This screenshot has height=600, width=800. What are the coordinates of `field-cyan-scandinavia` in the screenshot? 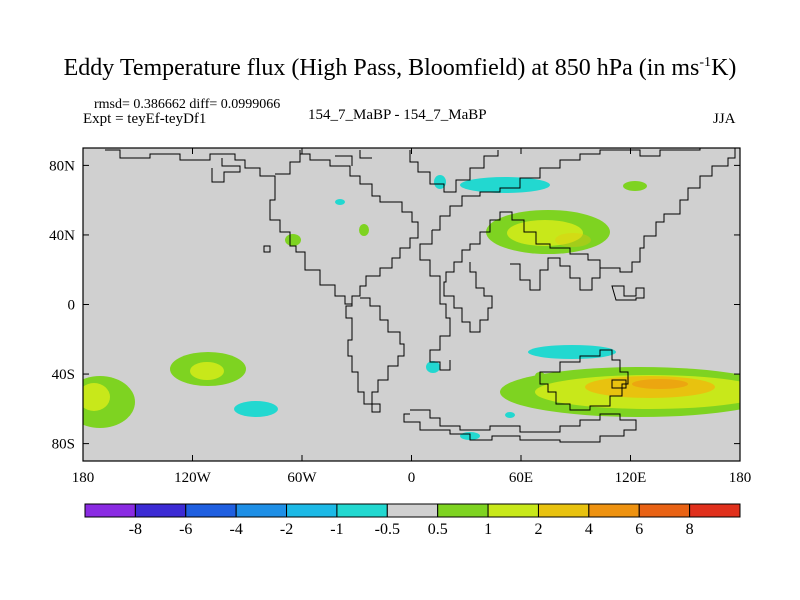 It's located at (440, 182).